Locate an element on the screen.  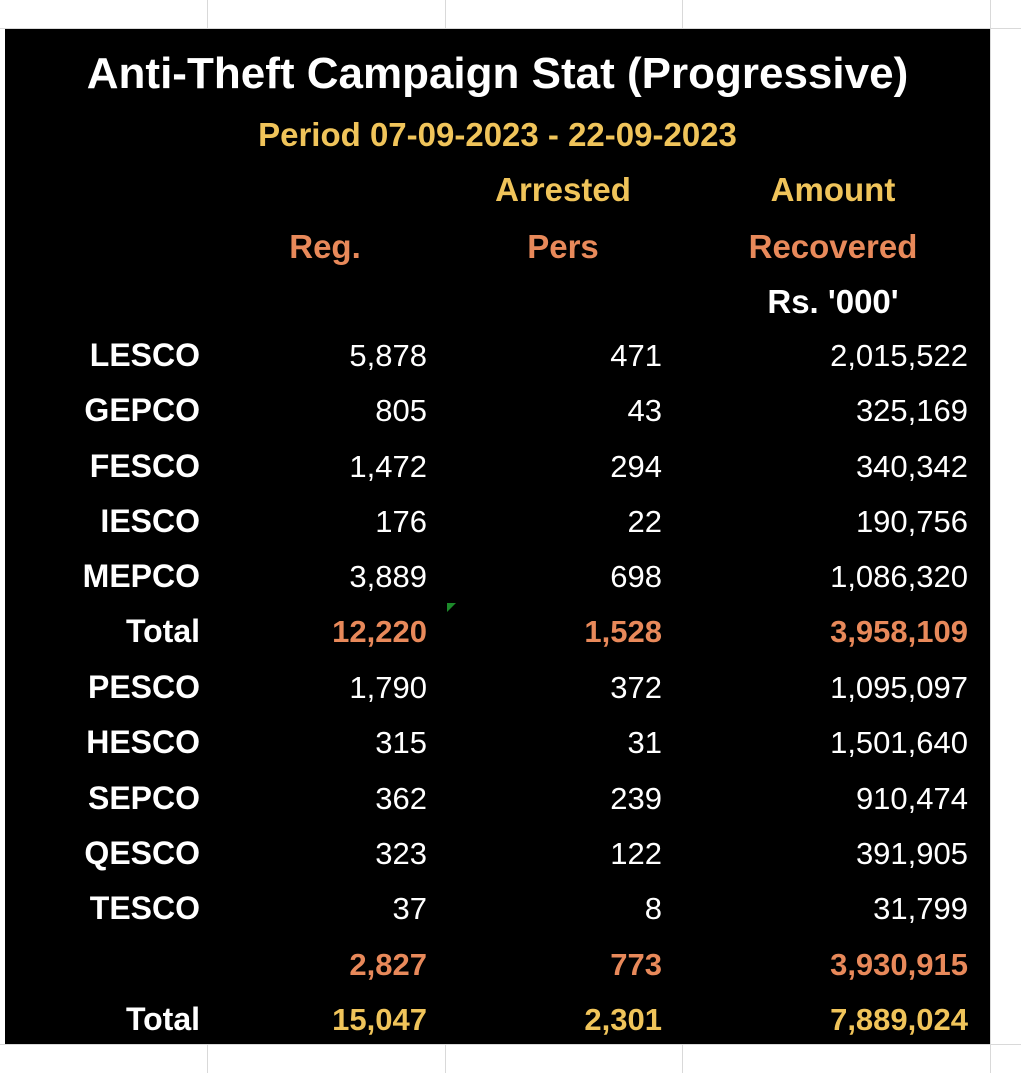
header-reg: Reg. is located at coordinates (325, 246).